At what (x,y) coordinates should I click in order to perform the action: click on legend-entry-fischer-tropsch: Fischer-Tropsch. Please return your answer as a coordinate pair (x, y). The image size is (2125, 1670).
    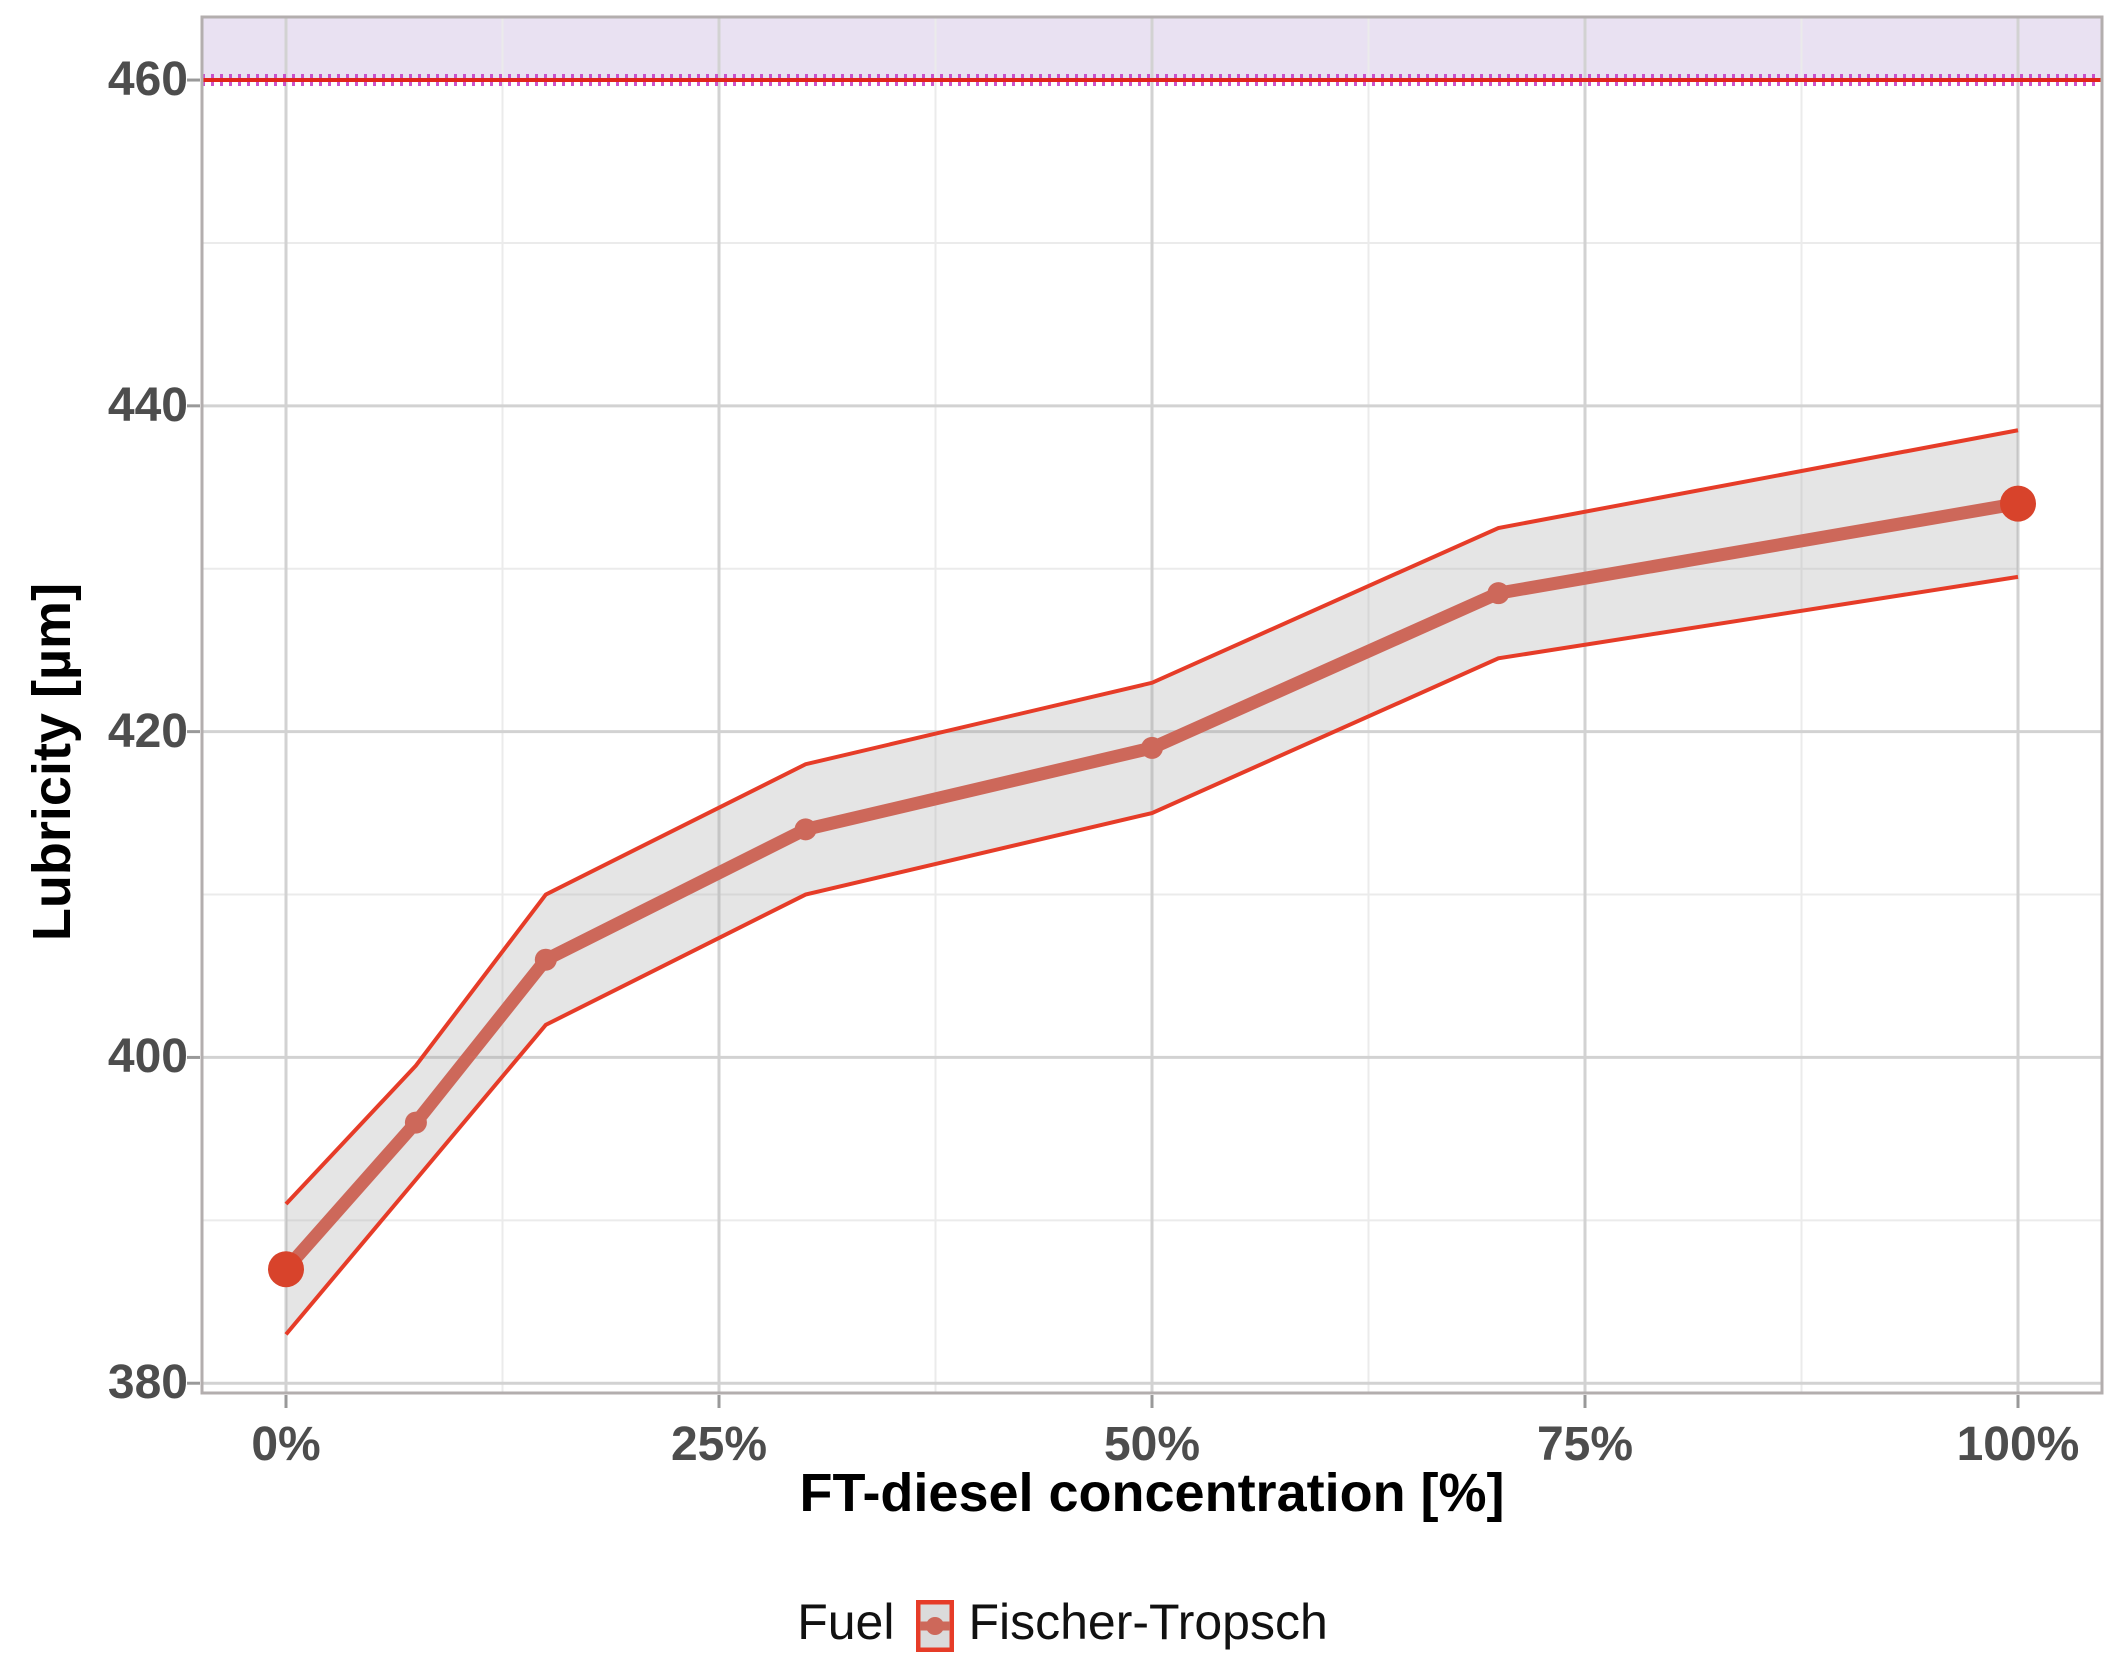
    Looking at the image, I should click on (1148, 1622).